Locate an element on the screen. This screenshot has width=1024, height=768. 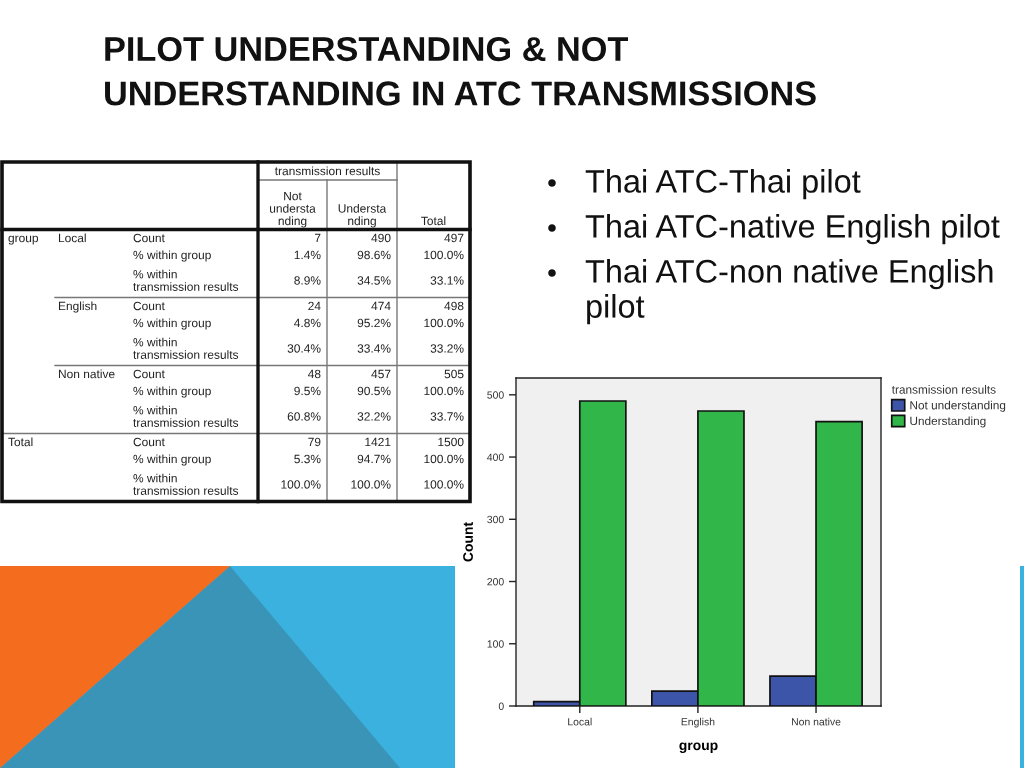
x-tick-label: Non native is located at coordinates (816, 721).